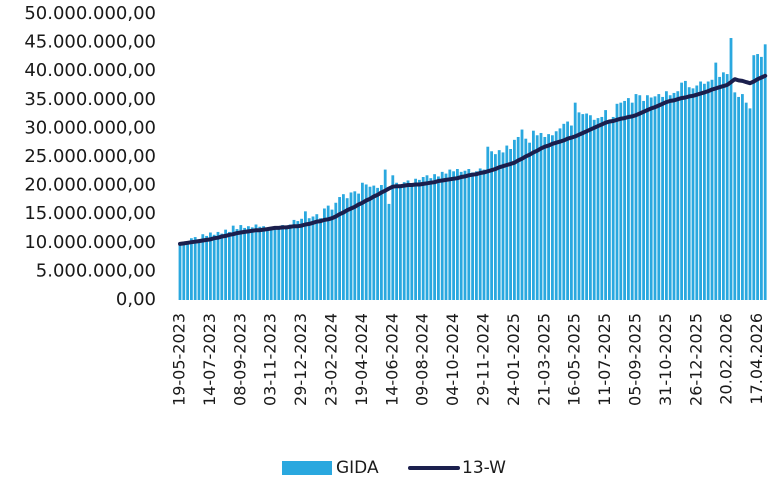  Describe the element at coordinates (635, 359) in the screenshot. I see `x-tick-label: 05-09-2025` at that location.